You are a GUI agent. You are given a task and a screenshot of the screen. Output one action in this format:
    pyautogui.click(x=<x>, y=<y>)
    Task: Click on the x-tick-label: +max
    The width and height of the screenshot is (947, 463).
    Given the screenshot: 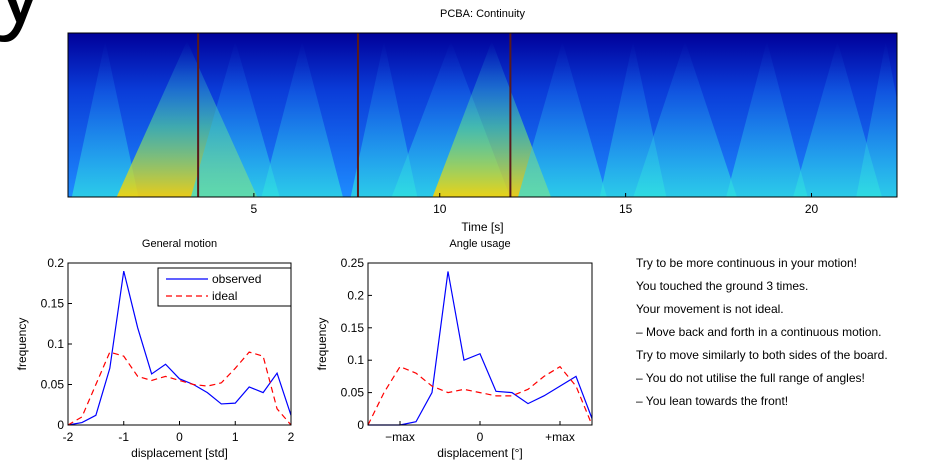 What is the action you would take?
    pyautogui.click(x=560, y=437)
    